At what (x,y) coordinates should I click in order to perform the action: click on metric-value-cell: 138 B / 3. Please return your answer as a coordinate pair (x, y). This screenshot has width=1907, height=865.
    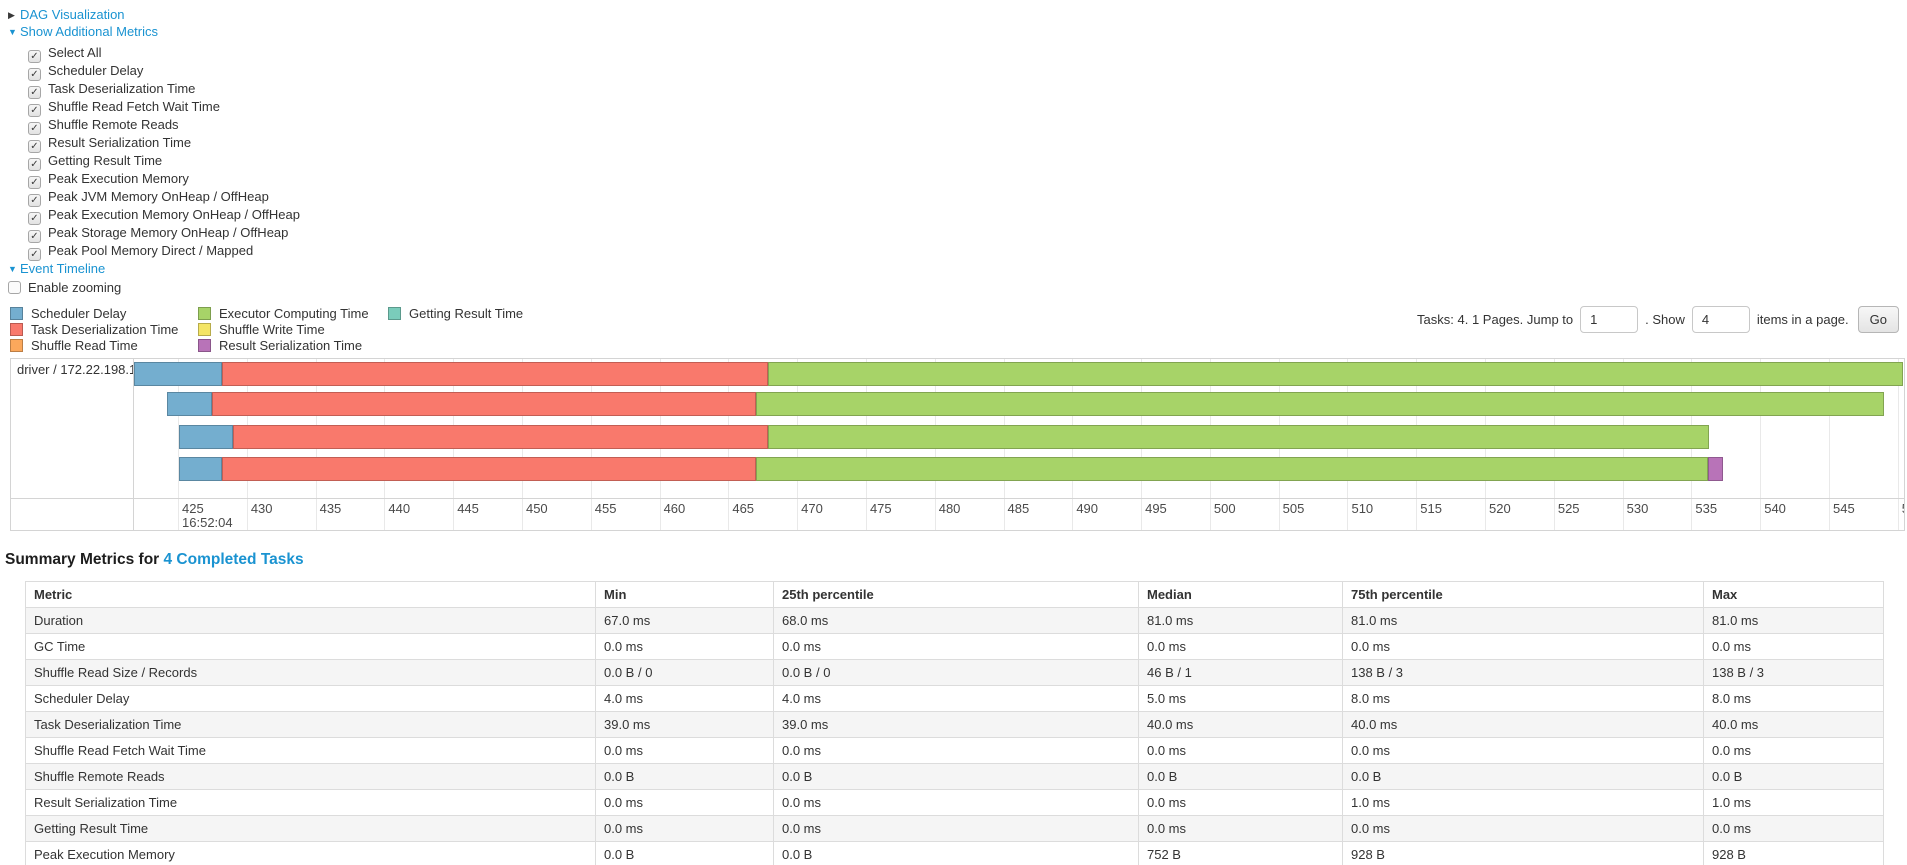
    Looking at the image, I should click on (1523, 672).